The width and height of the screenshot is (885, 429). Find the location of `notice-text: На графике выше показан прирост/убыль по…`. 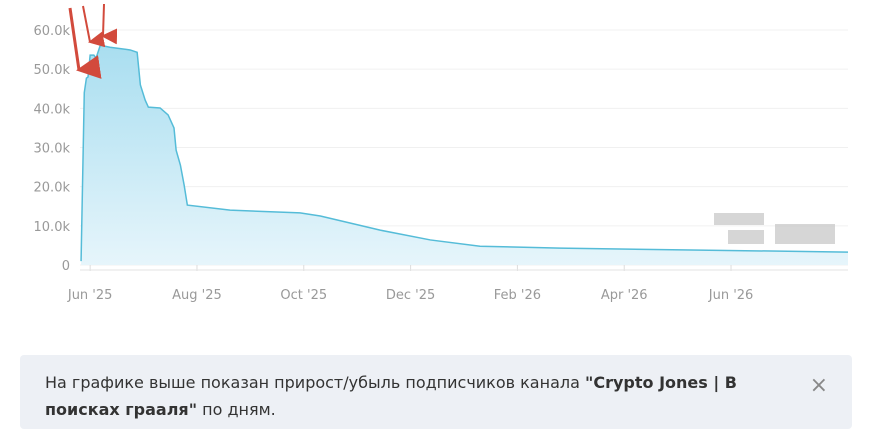

notice-text: На графике выше показан прирост/убыль по… is located at coordinates (415, 396).